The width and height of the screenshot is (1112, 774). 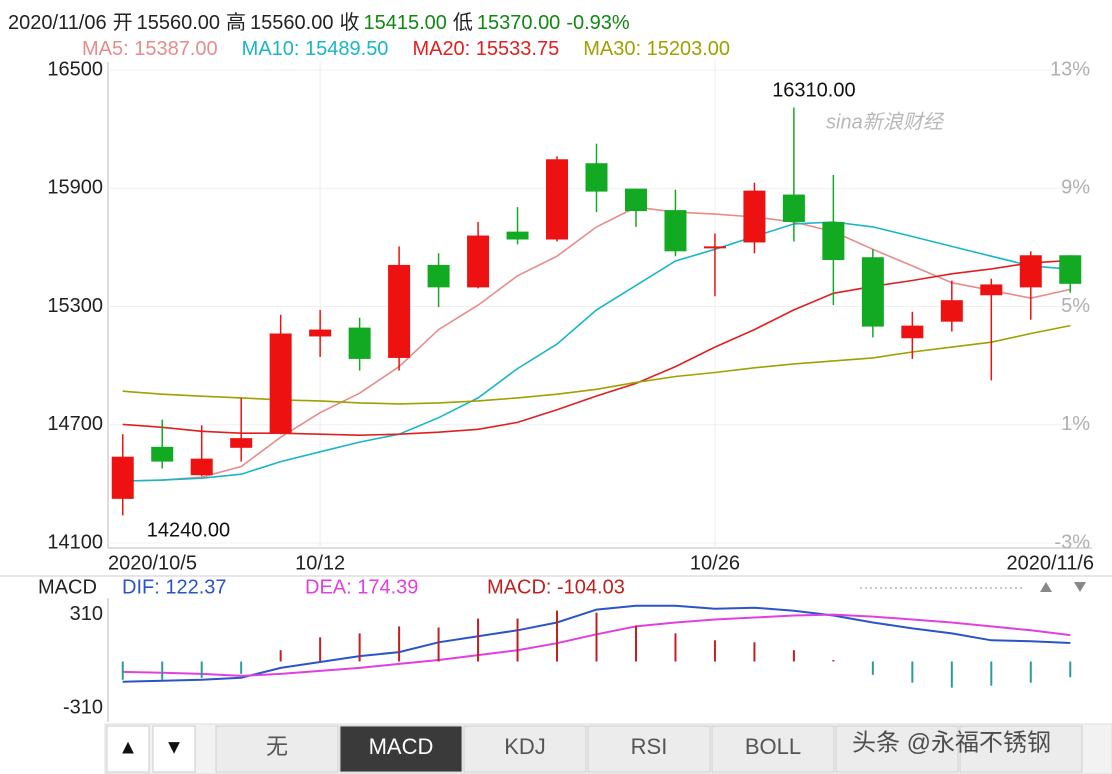 I want to click on y2-tick-label: 1%, so click(x=1075, y=424).